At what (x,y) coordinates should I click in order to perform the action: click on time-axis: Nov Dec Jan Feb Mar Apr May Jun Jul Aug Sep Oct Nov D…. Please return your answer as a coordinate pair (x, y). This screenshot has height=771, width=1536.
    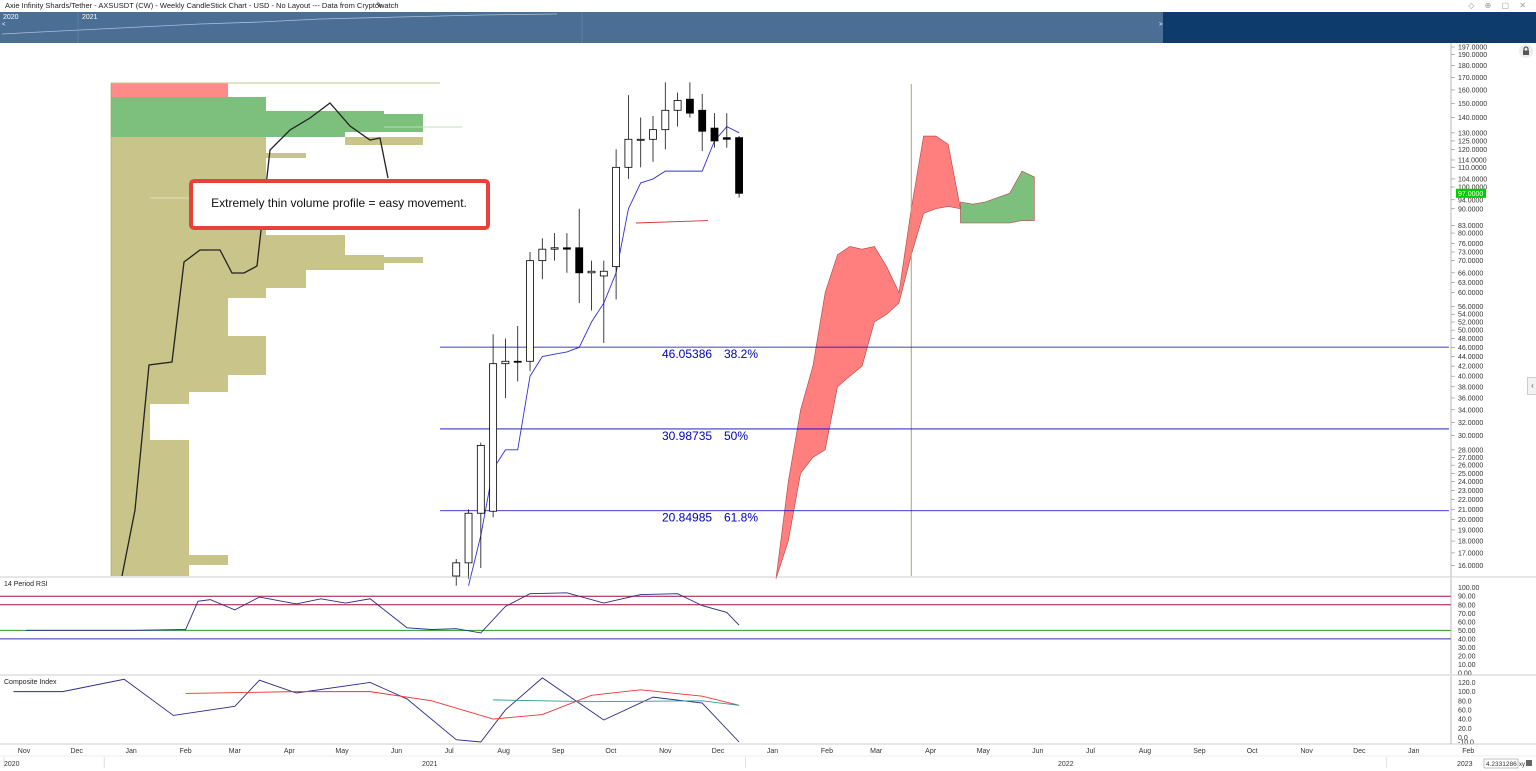
    Looking at the image, I should click on (768, 756).